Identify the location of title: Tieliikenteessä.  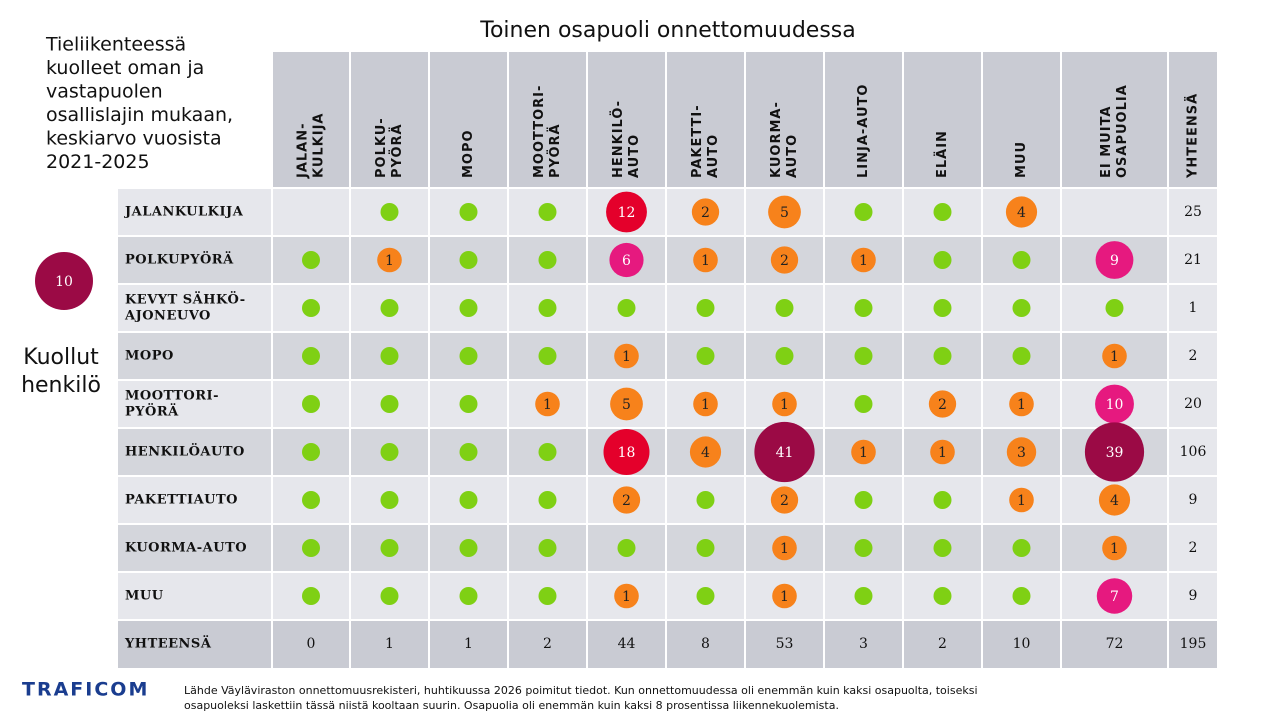
(115, 45).